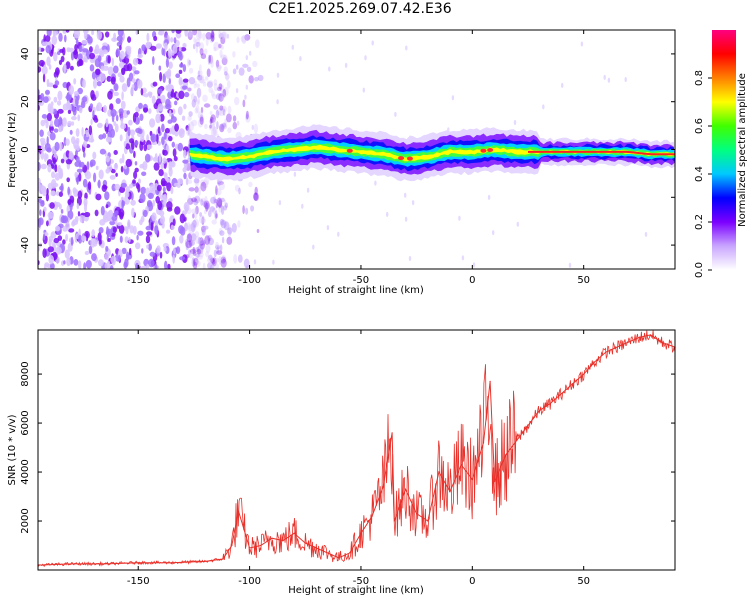 The image size is (750, 600). Describe the element at coordinates (724, 150) in the screenshot. I see `colorbar-gradient` at that location.